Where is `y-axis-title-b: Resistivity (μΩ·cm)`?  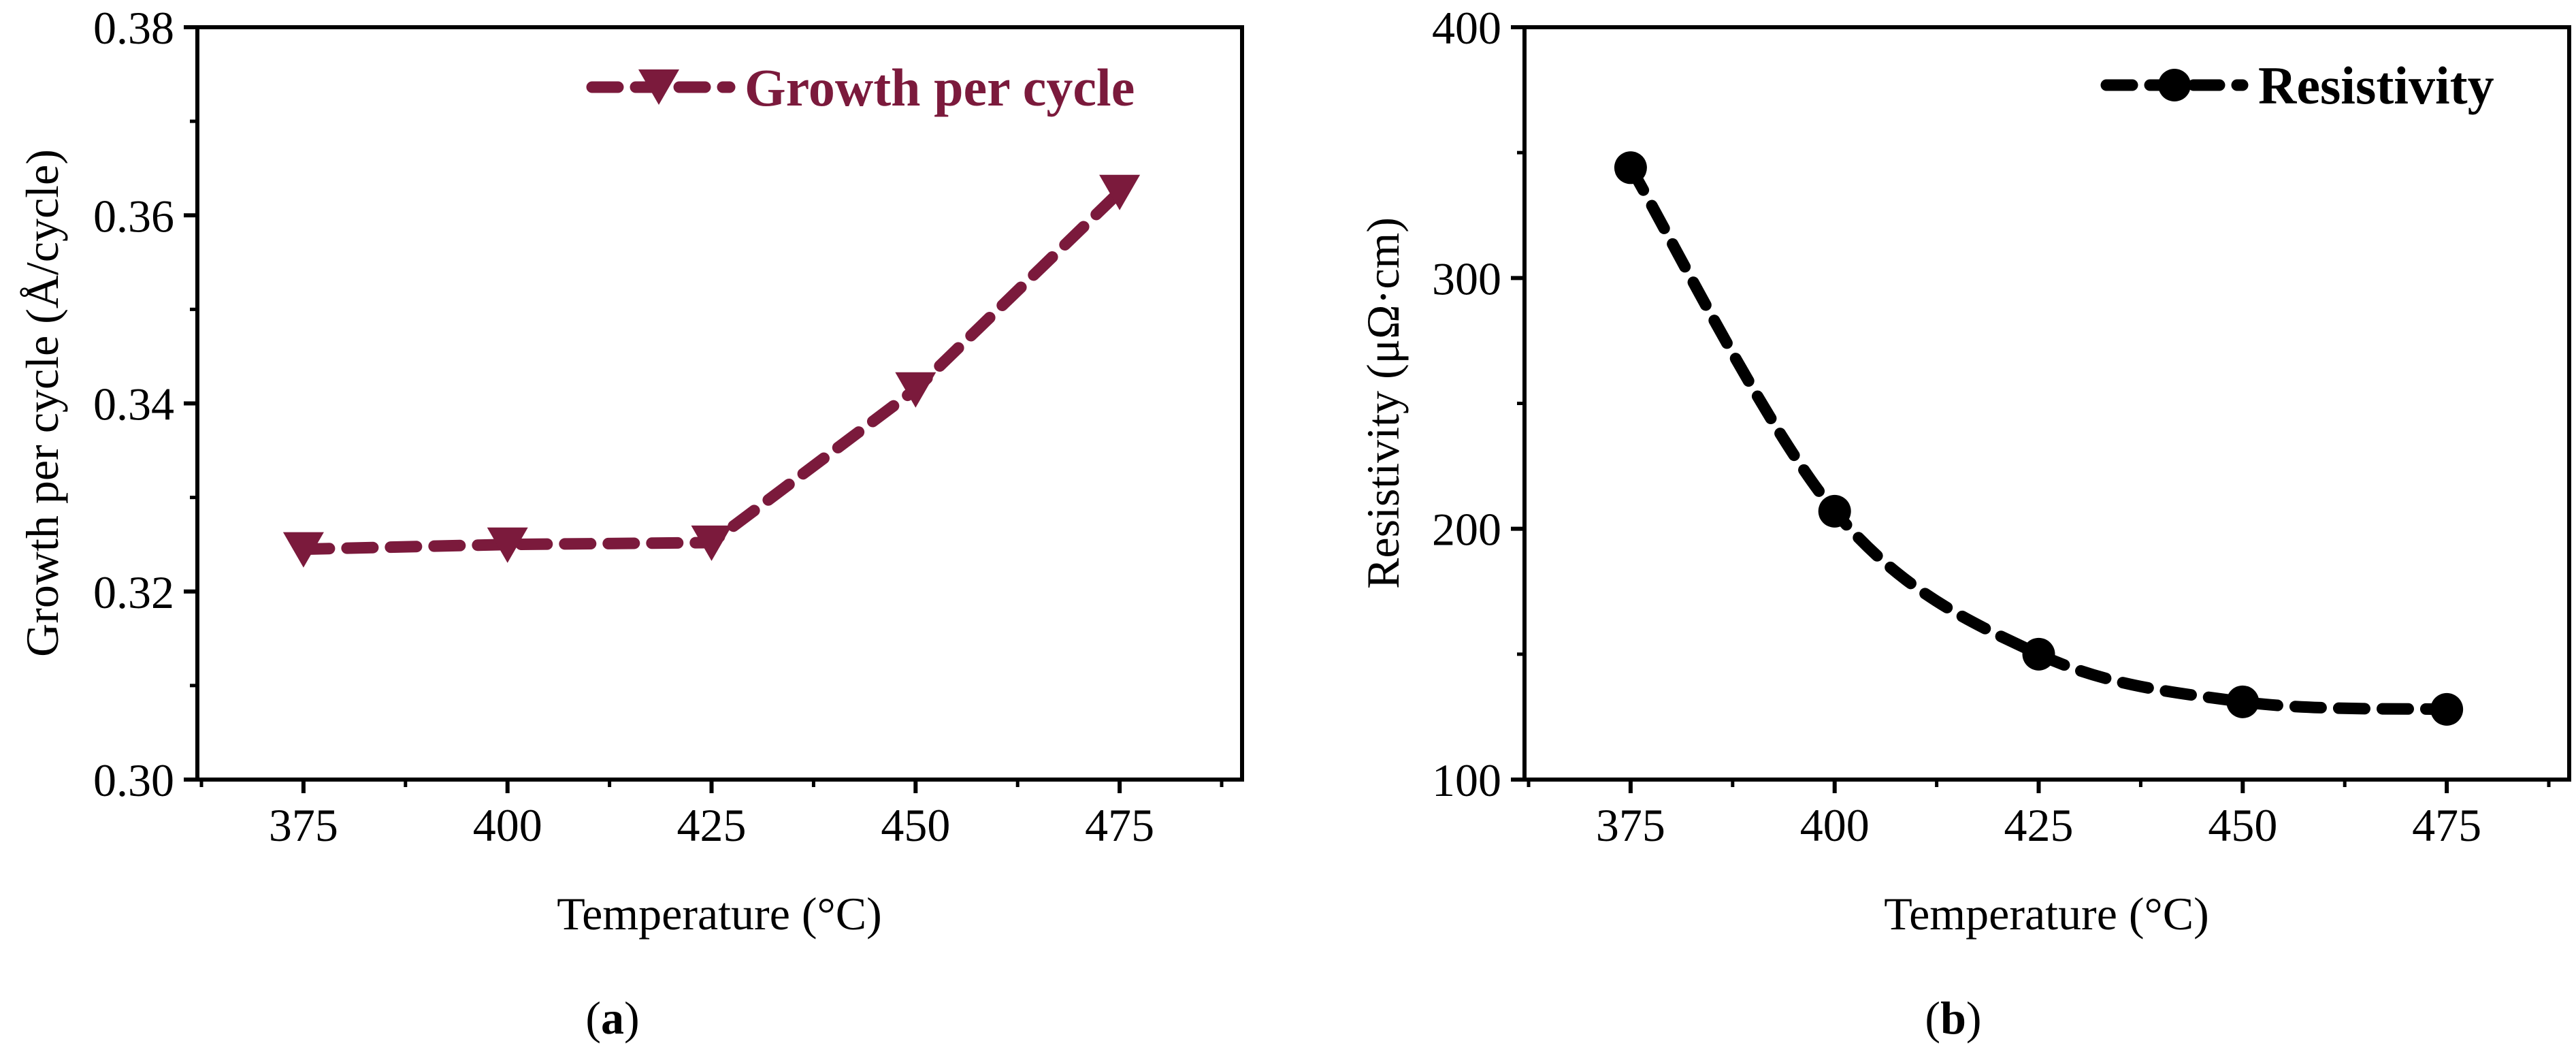
y-axis-title-b: Resistivity (μΩ·cm) is located at coordinates (1383, 403).